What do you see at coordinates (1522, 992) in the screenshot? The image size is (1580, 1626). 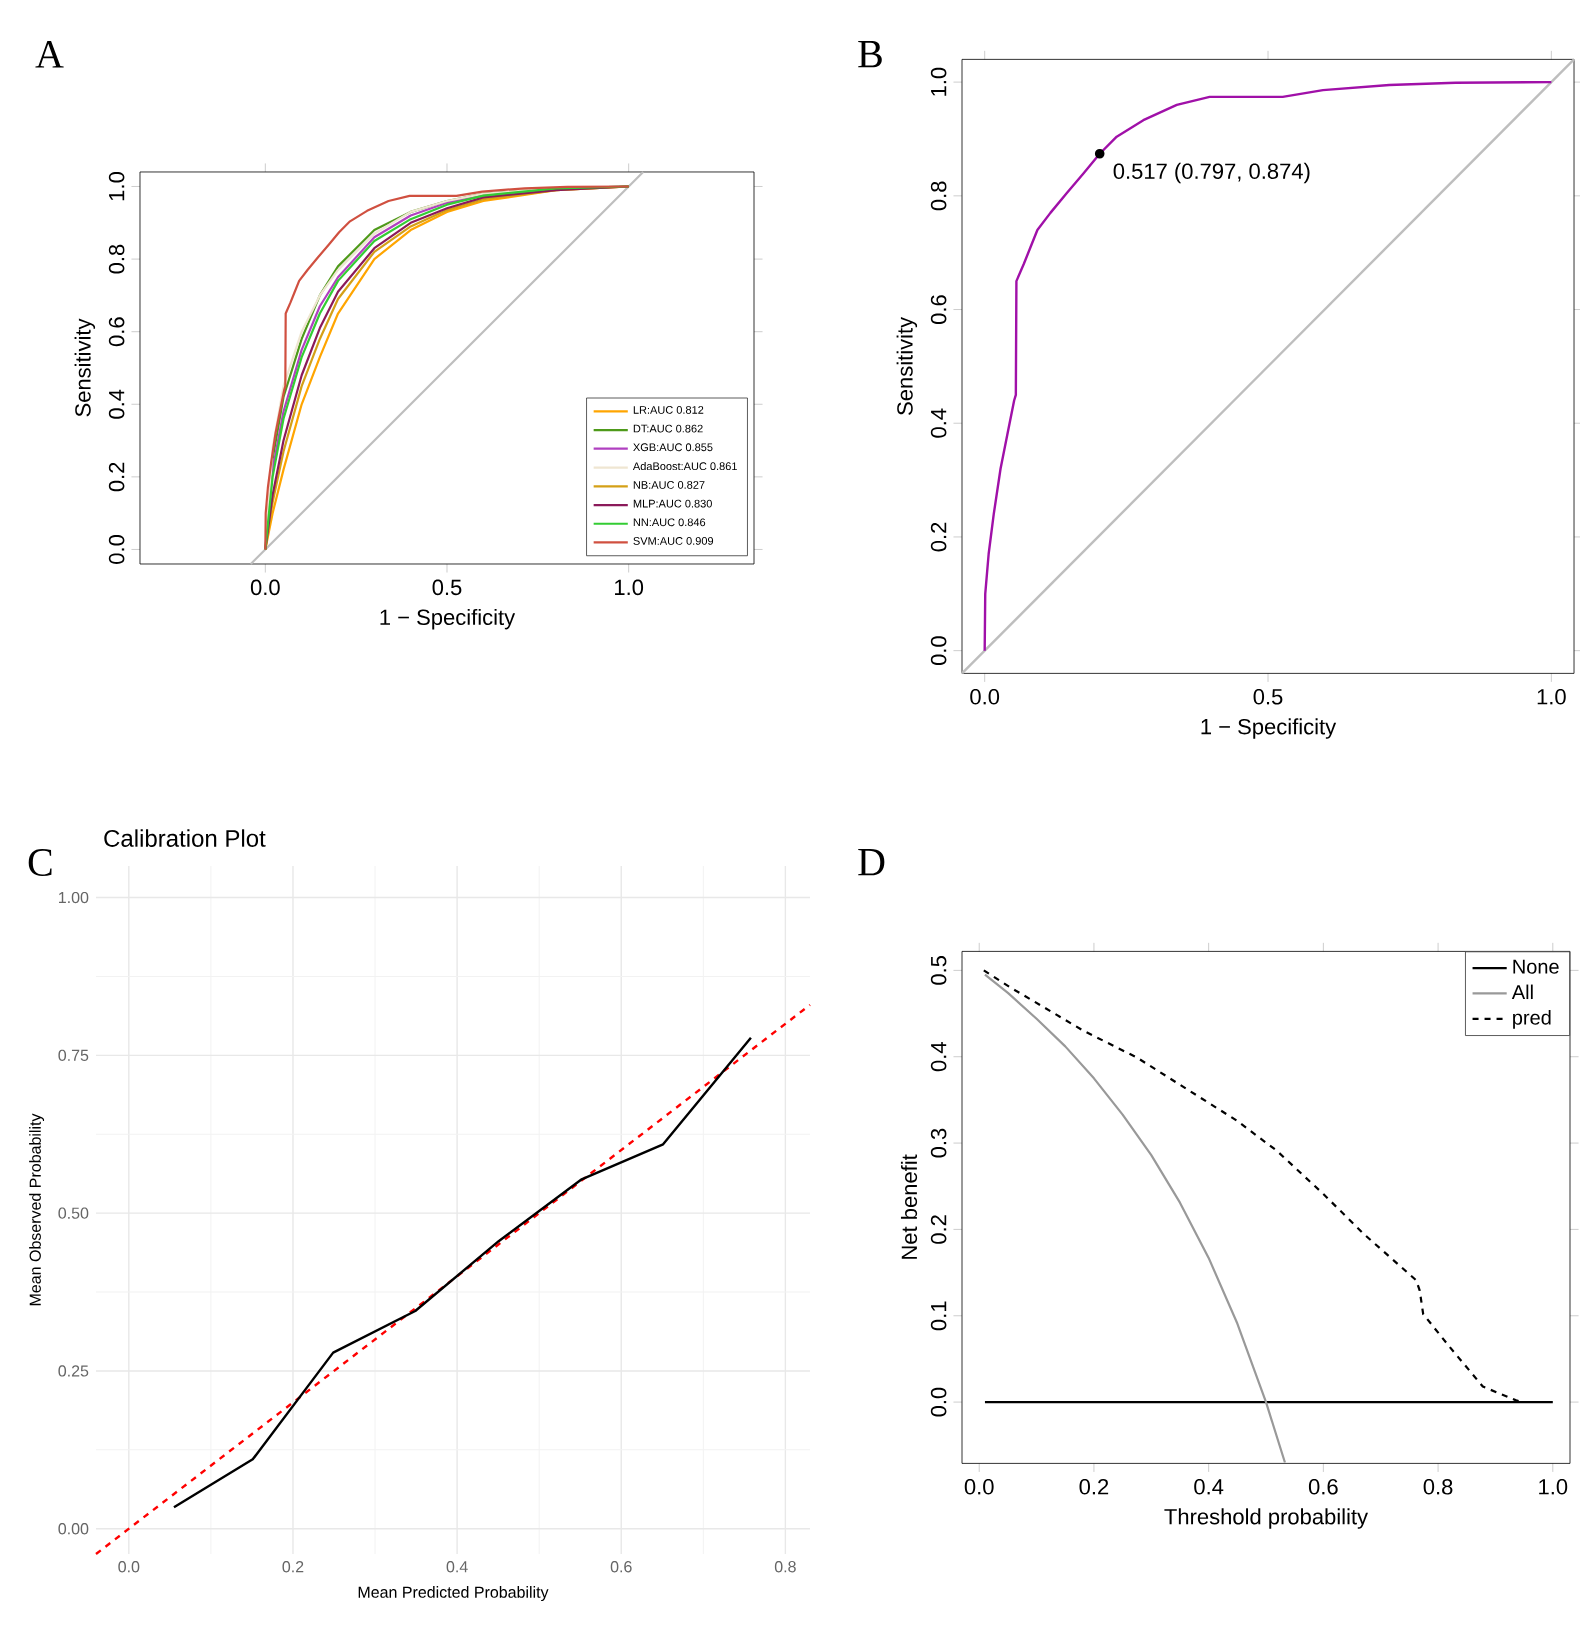 I see `legend-label: All` at bounding box center [1522, 992].